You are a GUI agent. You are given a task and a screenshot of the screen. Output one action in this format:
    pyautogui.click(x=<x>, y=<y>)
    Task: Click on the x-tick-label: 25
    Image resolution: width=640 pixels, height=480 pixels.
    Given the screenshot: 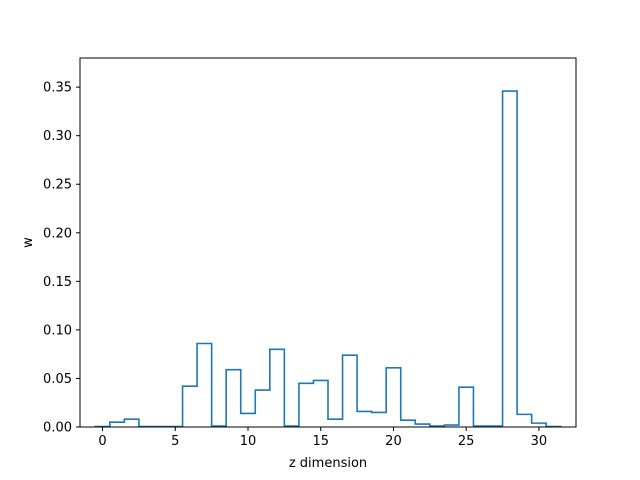 What is the action you would take?
    pyautogui.click(x=466, y=441)
    